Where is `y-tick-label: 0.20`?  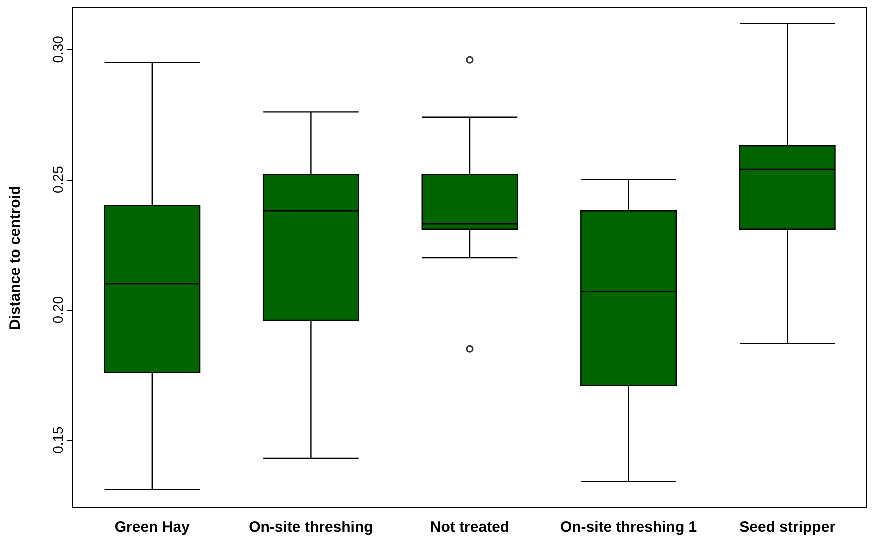 y-tick-label: 0.20 is located at coordinates (58, 310).